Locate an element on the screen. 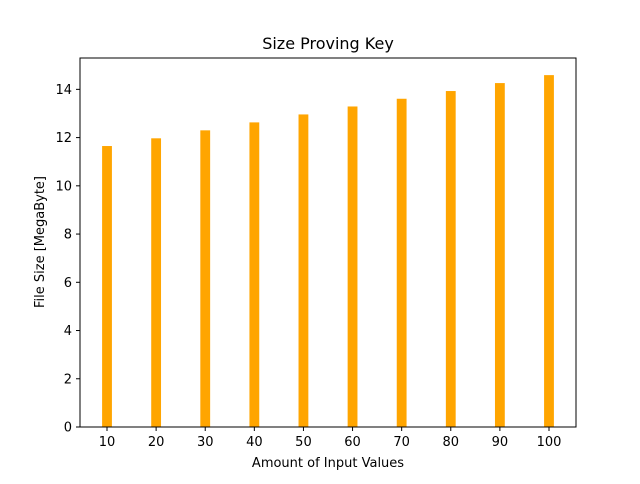 This screenshot has width=640, height=484. x-tick-label-30: 30 is located at coordinates (205, 442).